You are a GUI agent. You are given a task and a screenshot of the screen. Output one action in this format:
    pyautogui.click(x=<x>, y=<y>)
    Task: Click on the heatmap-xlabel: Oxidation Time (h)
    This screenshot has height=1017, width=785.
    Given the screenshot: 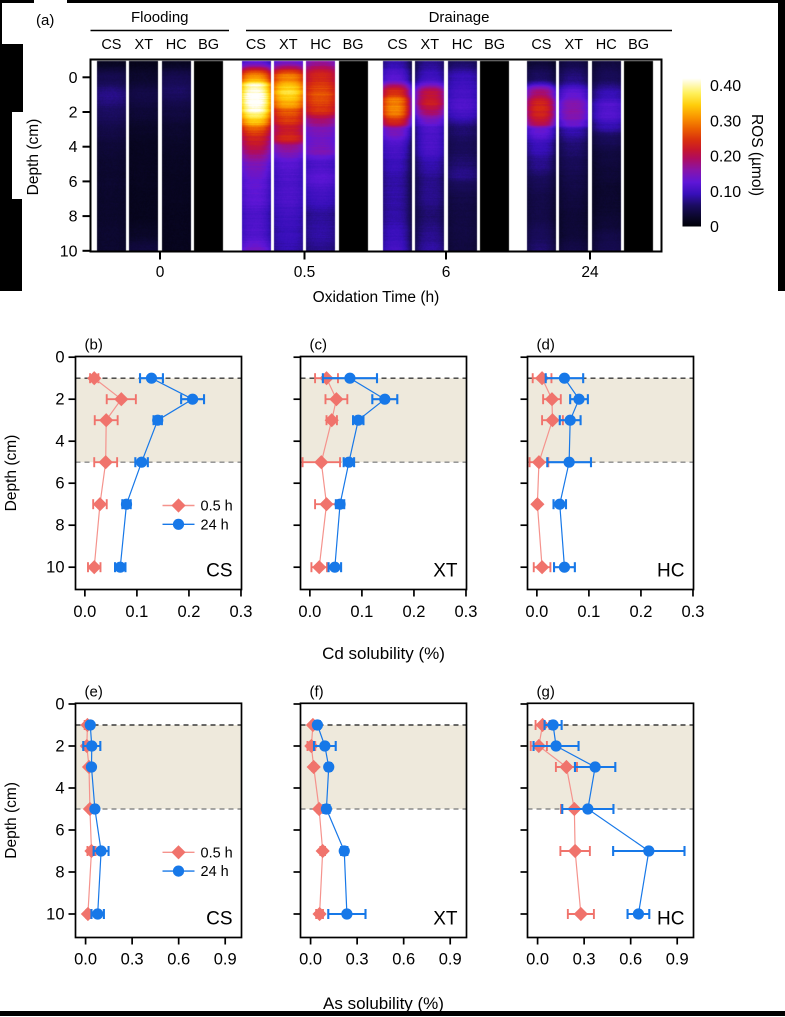 What is the action you would take?
    pyautogui.click(x=376, y=297)
    